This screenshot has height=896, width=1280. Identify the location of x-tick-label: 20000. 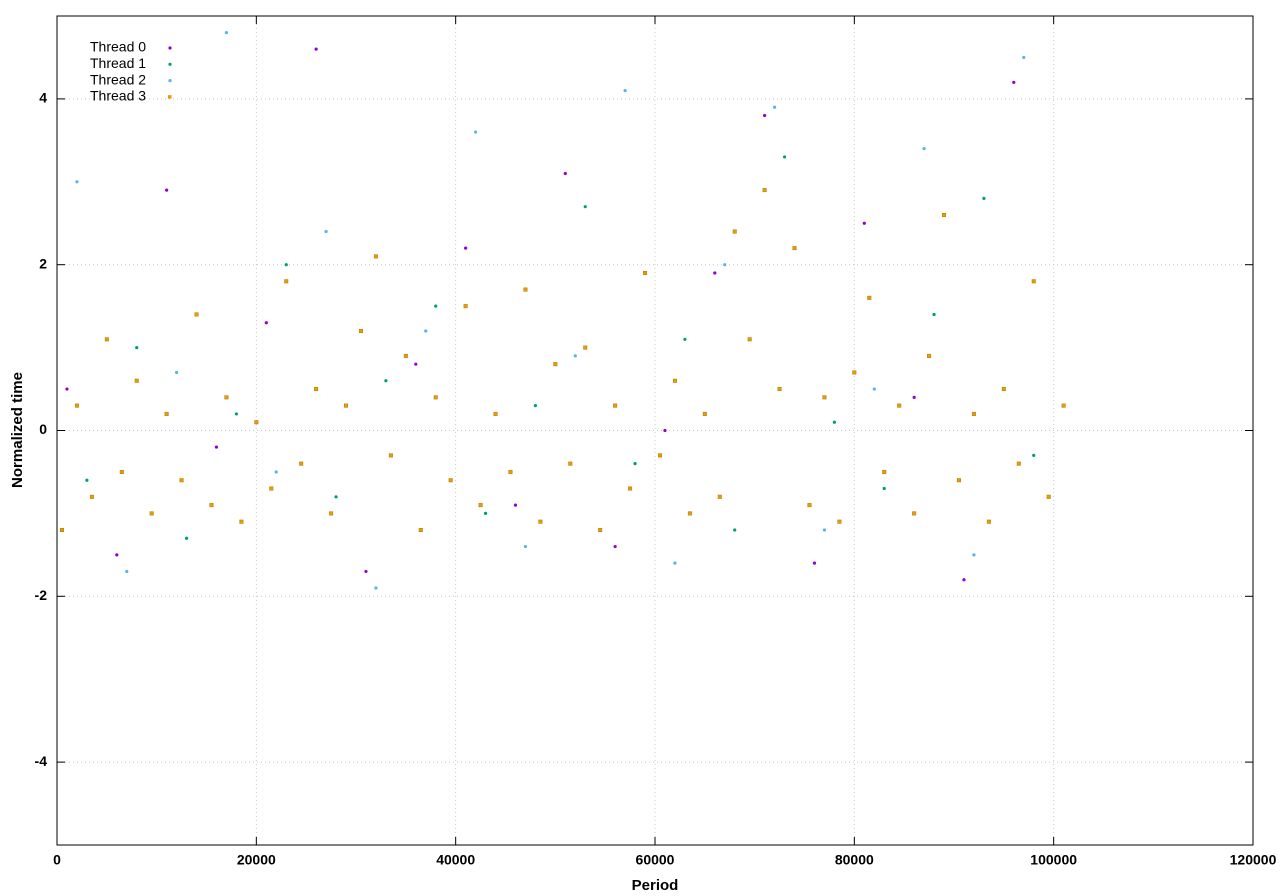
(256, 860).